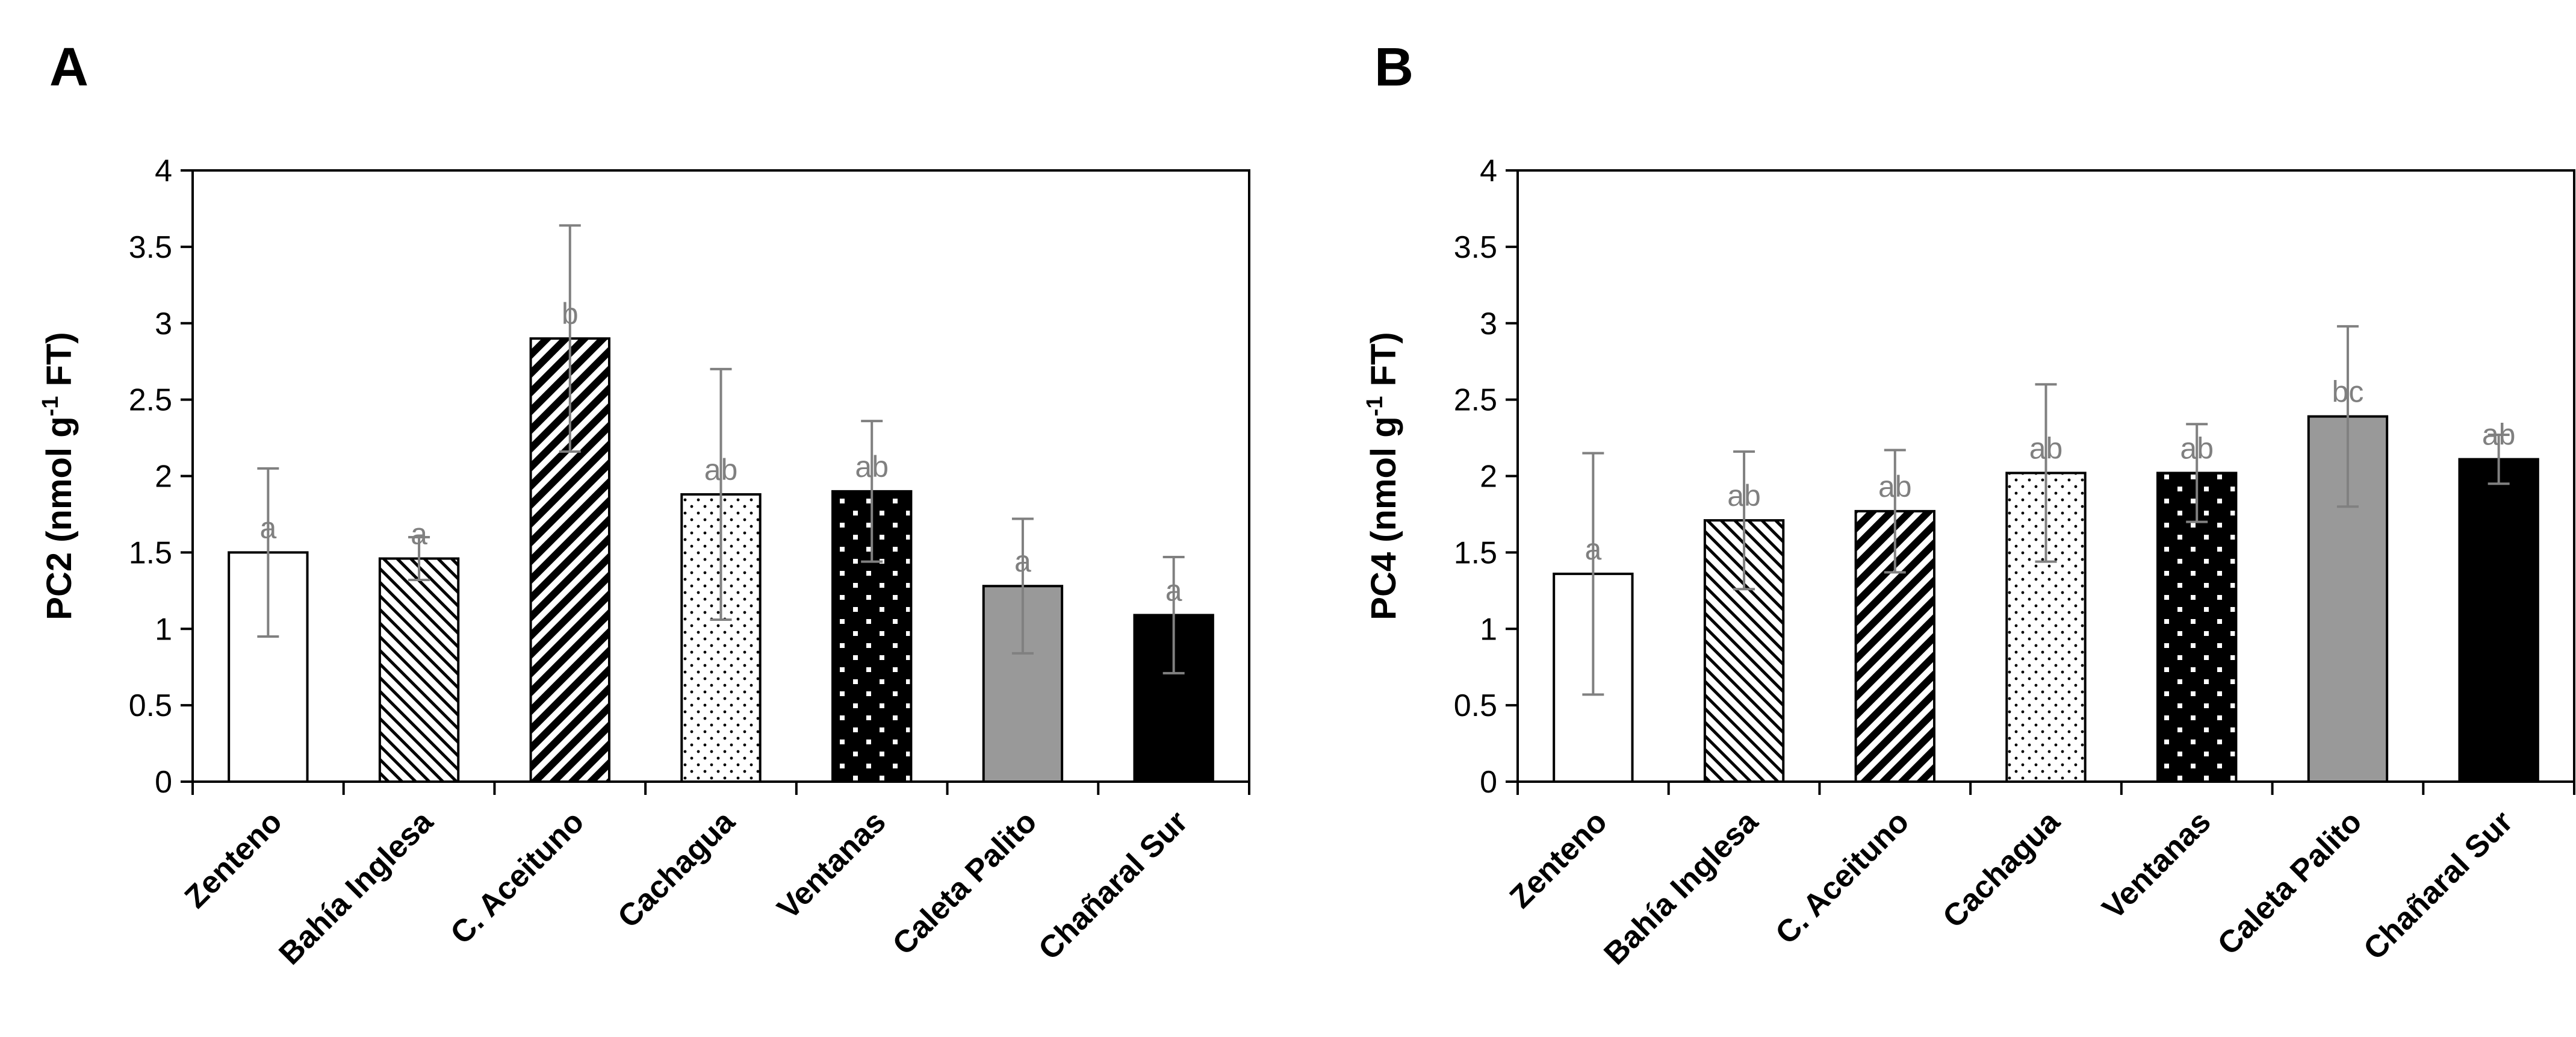  I want to click on significance-label-6: a, so click(1173, 590).